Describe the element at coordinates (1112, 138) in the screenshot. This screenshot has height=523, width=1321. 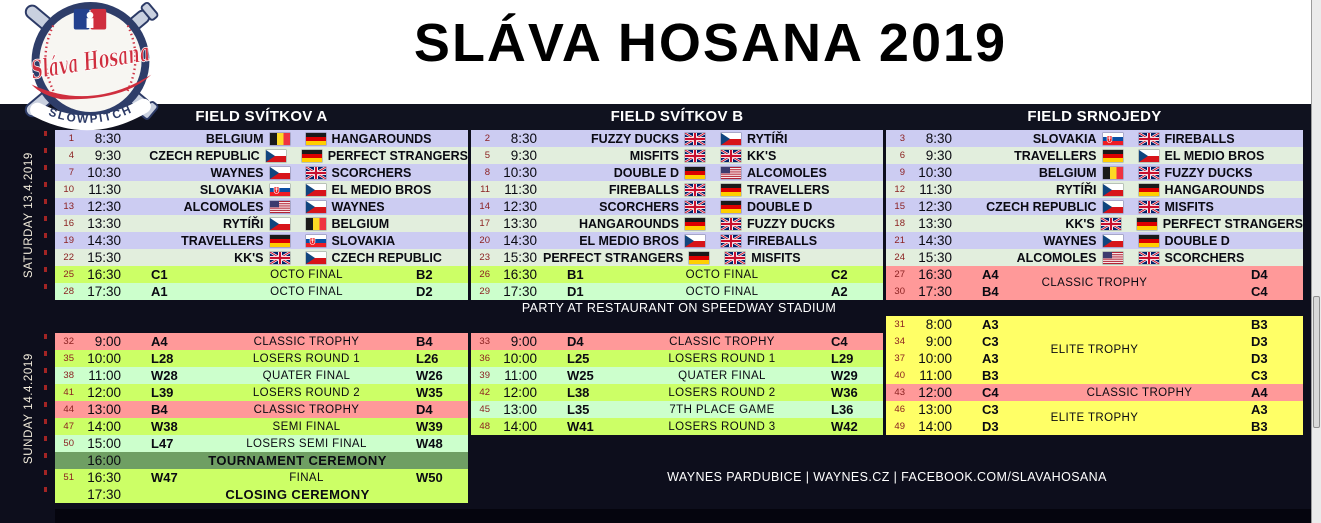
I see `flag-sk-icon` at that location.